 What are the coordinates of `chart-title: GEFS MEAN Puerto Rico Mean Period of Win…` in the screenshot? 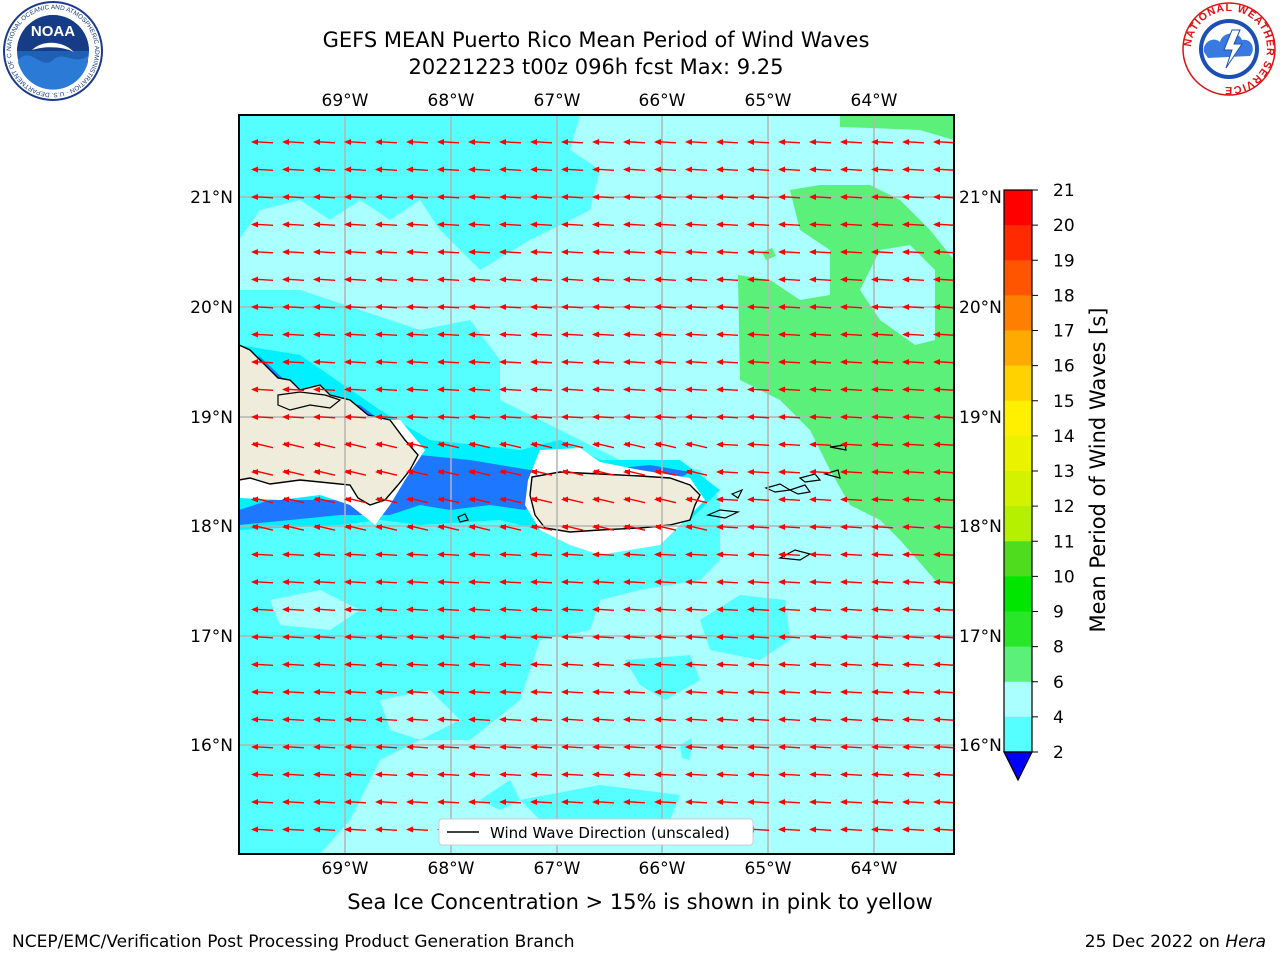 It's located at (596, 40).